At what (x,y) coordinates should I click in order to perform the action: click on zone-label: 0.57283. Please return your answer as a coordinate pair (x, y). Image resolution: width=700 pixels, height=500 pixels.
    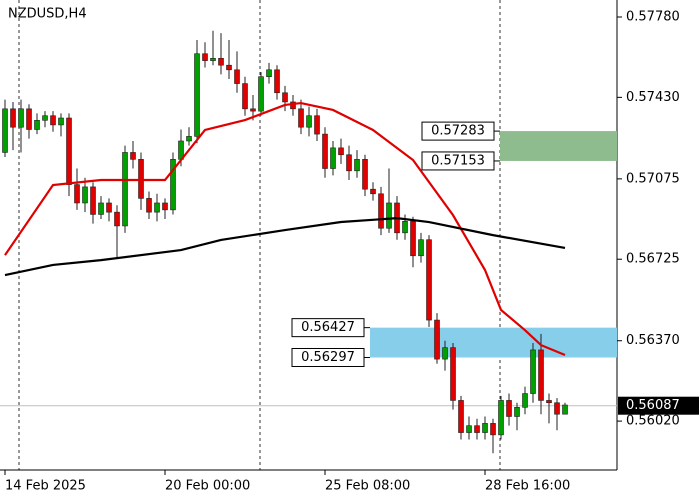
    Looking at the image, I should click on (458, 131).